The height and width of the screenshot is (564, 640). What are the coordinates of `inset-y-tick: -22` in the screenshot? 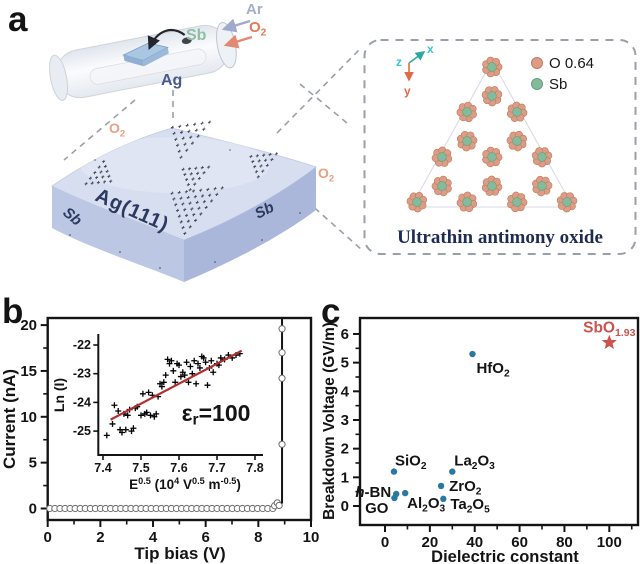 It's located at (82, 345).